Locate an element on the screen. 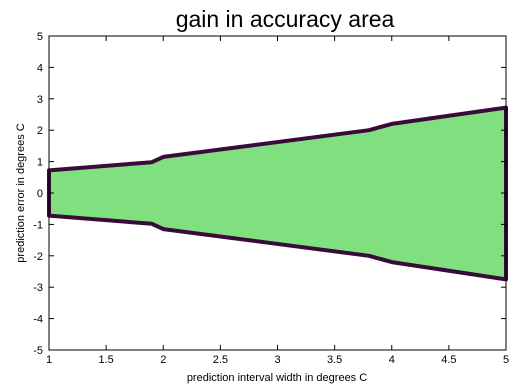 The height and width of the screenshot is (386, 512). x-tick-label: 2.5 is located at coordinates (220, 360).